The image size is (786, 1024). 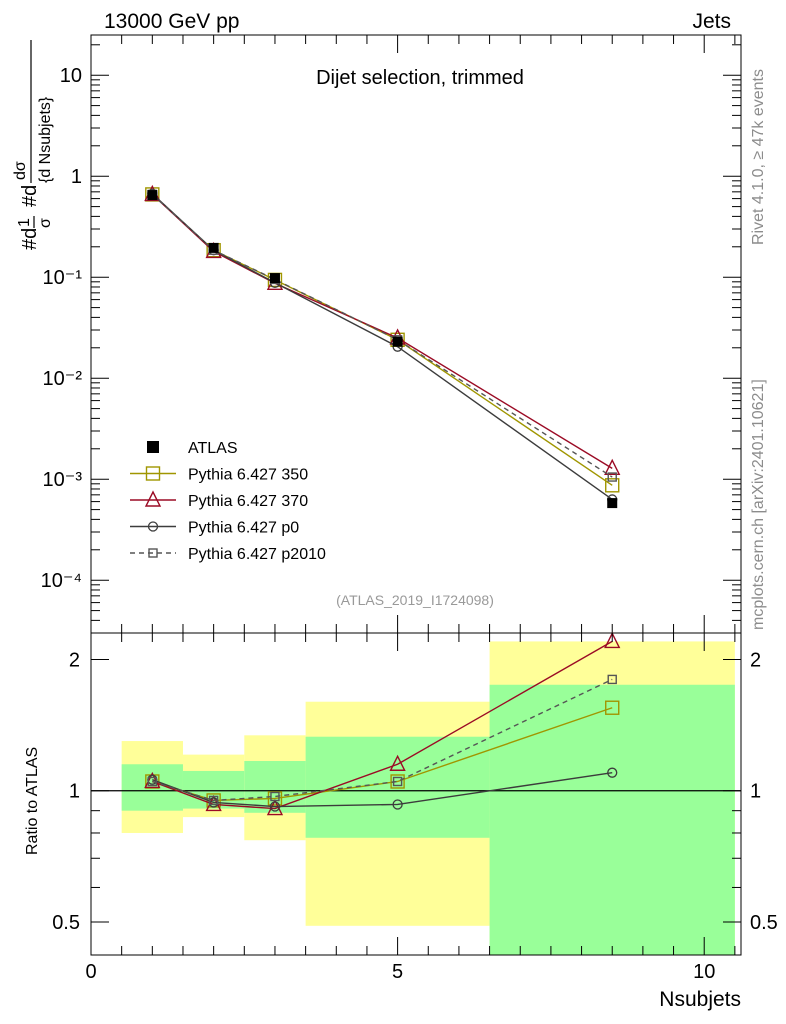 I want to click on point-p370, so click(x=612, y=467).